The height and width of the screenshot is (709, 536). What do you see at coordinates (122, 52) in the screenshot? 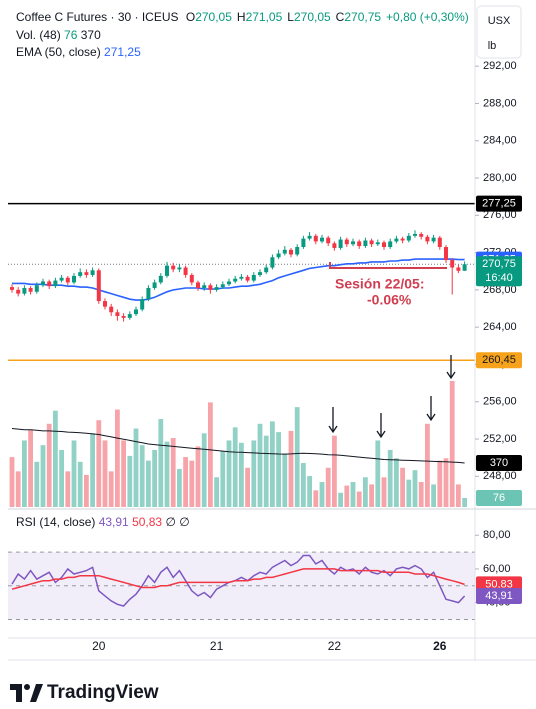
I see `ema-value: 271,25` at bounding box center [122, 52].